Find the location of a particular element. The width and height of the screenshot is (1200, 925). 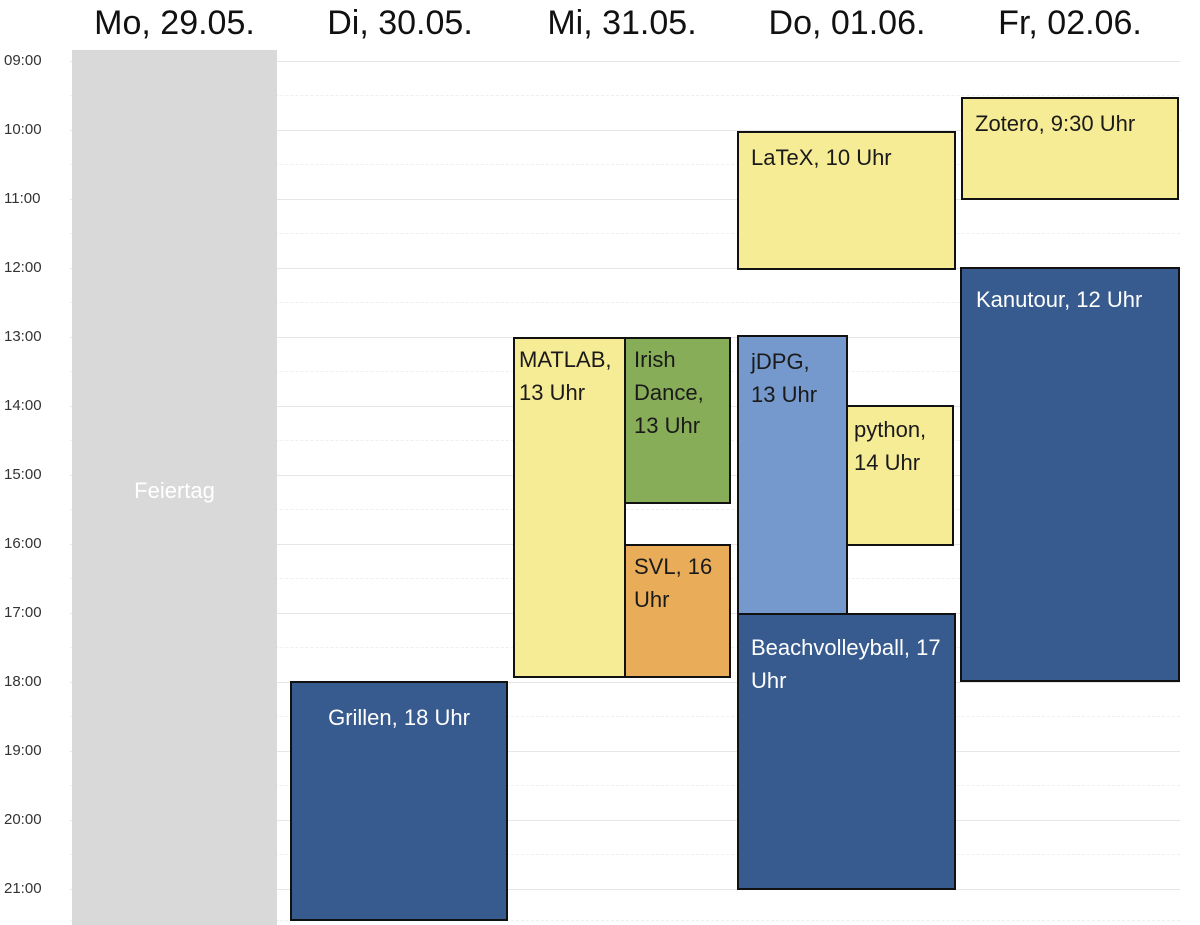

event-irish-dance: Irish Dance, 13 Uhr is located at coordinates (677, 420).